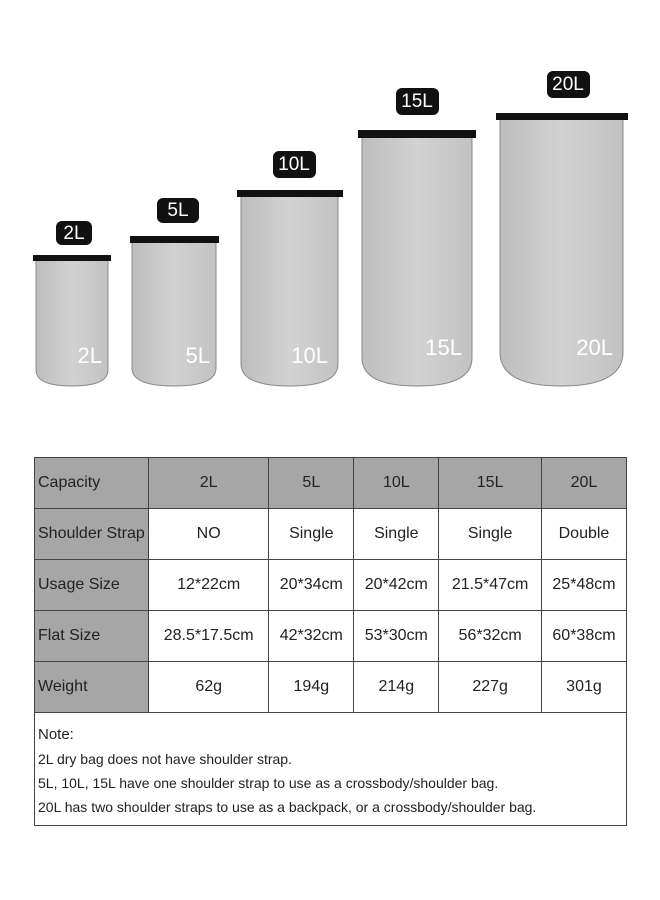 This screenshot has width=660, height=900. I want to click on bag-tag-text: 5L, so click(177, 210).